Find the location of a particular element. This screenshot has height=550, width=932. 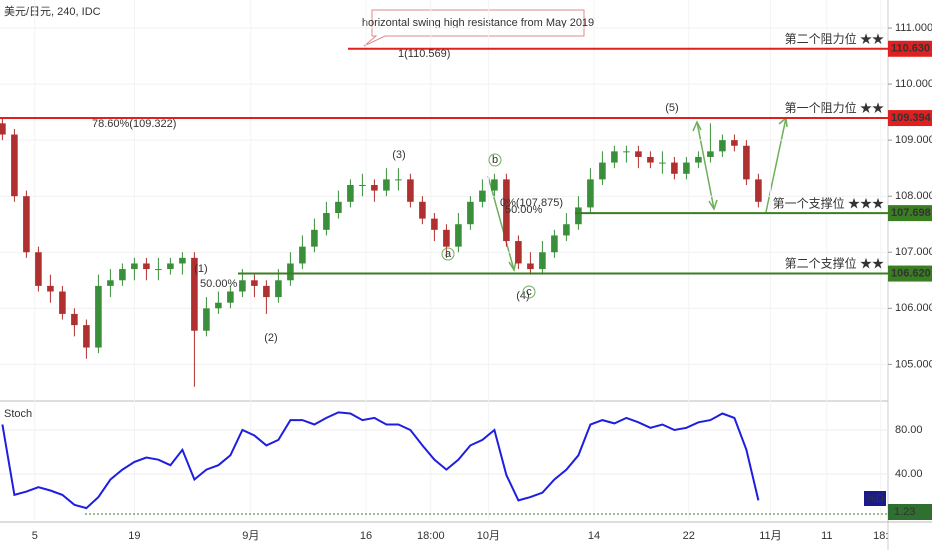

level-label: 第二个支撑位 ★★ is located at coordinates (834, 263).